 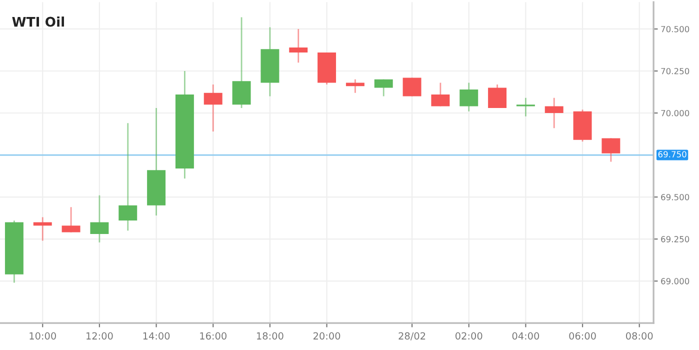 I want to click on y-tick-label: 69.000, so click(x=675, y=281).